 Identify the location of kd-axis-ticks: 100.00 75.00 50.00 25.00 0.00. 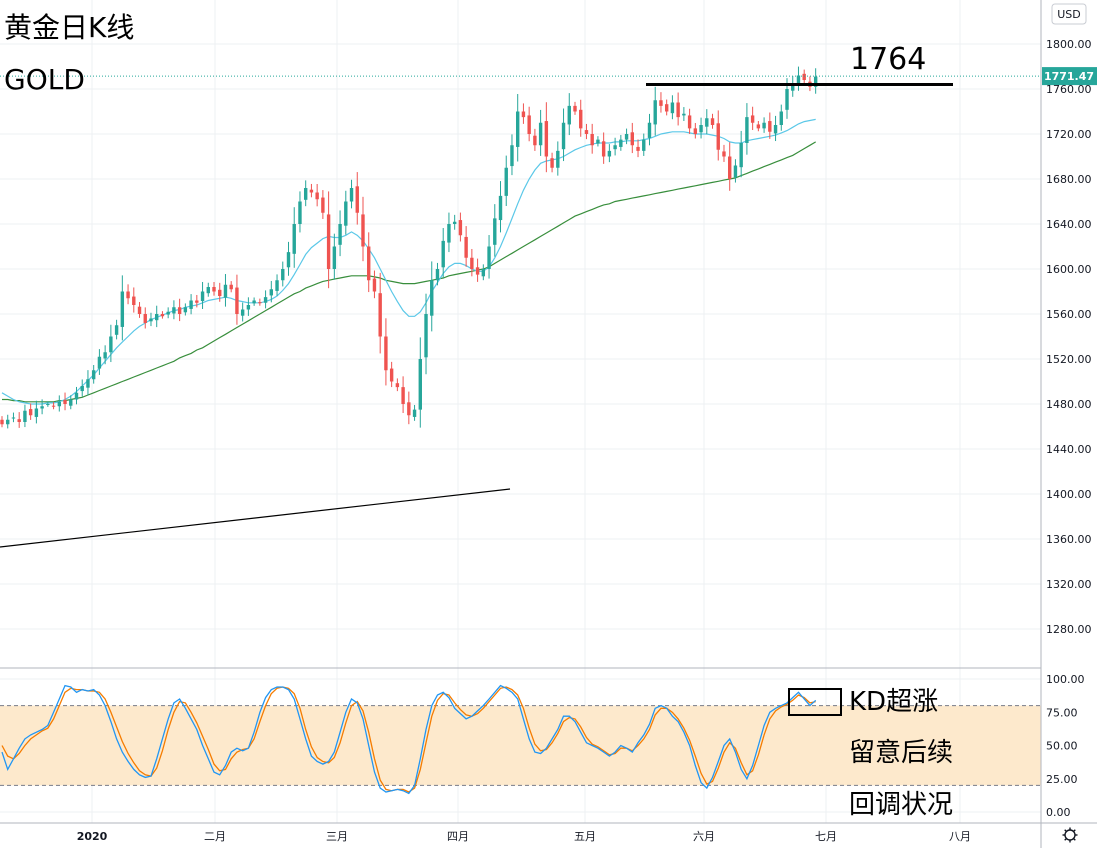
(1065, 746).